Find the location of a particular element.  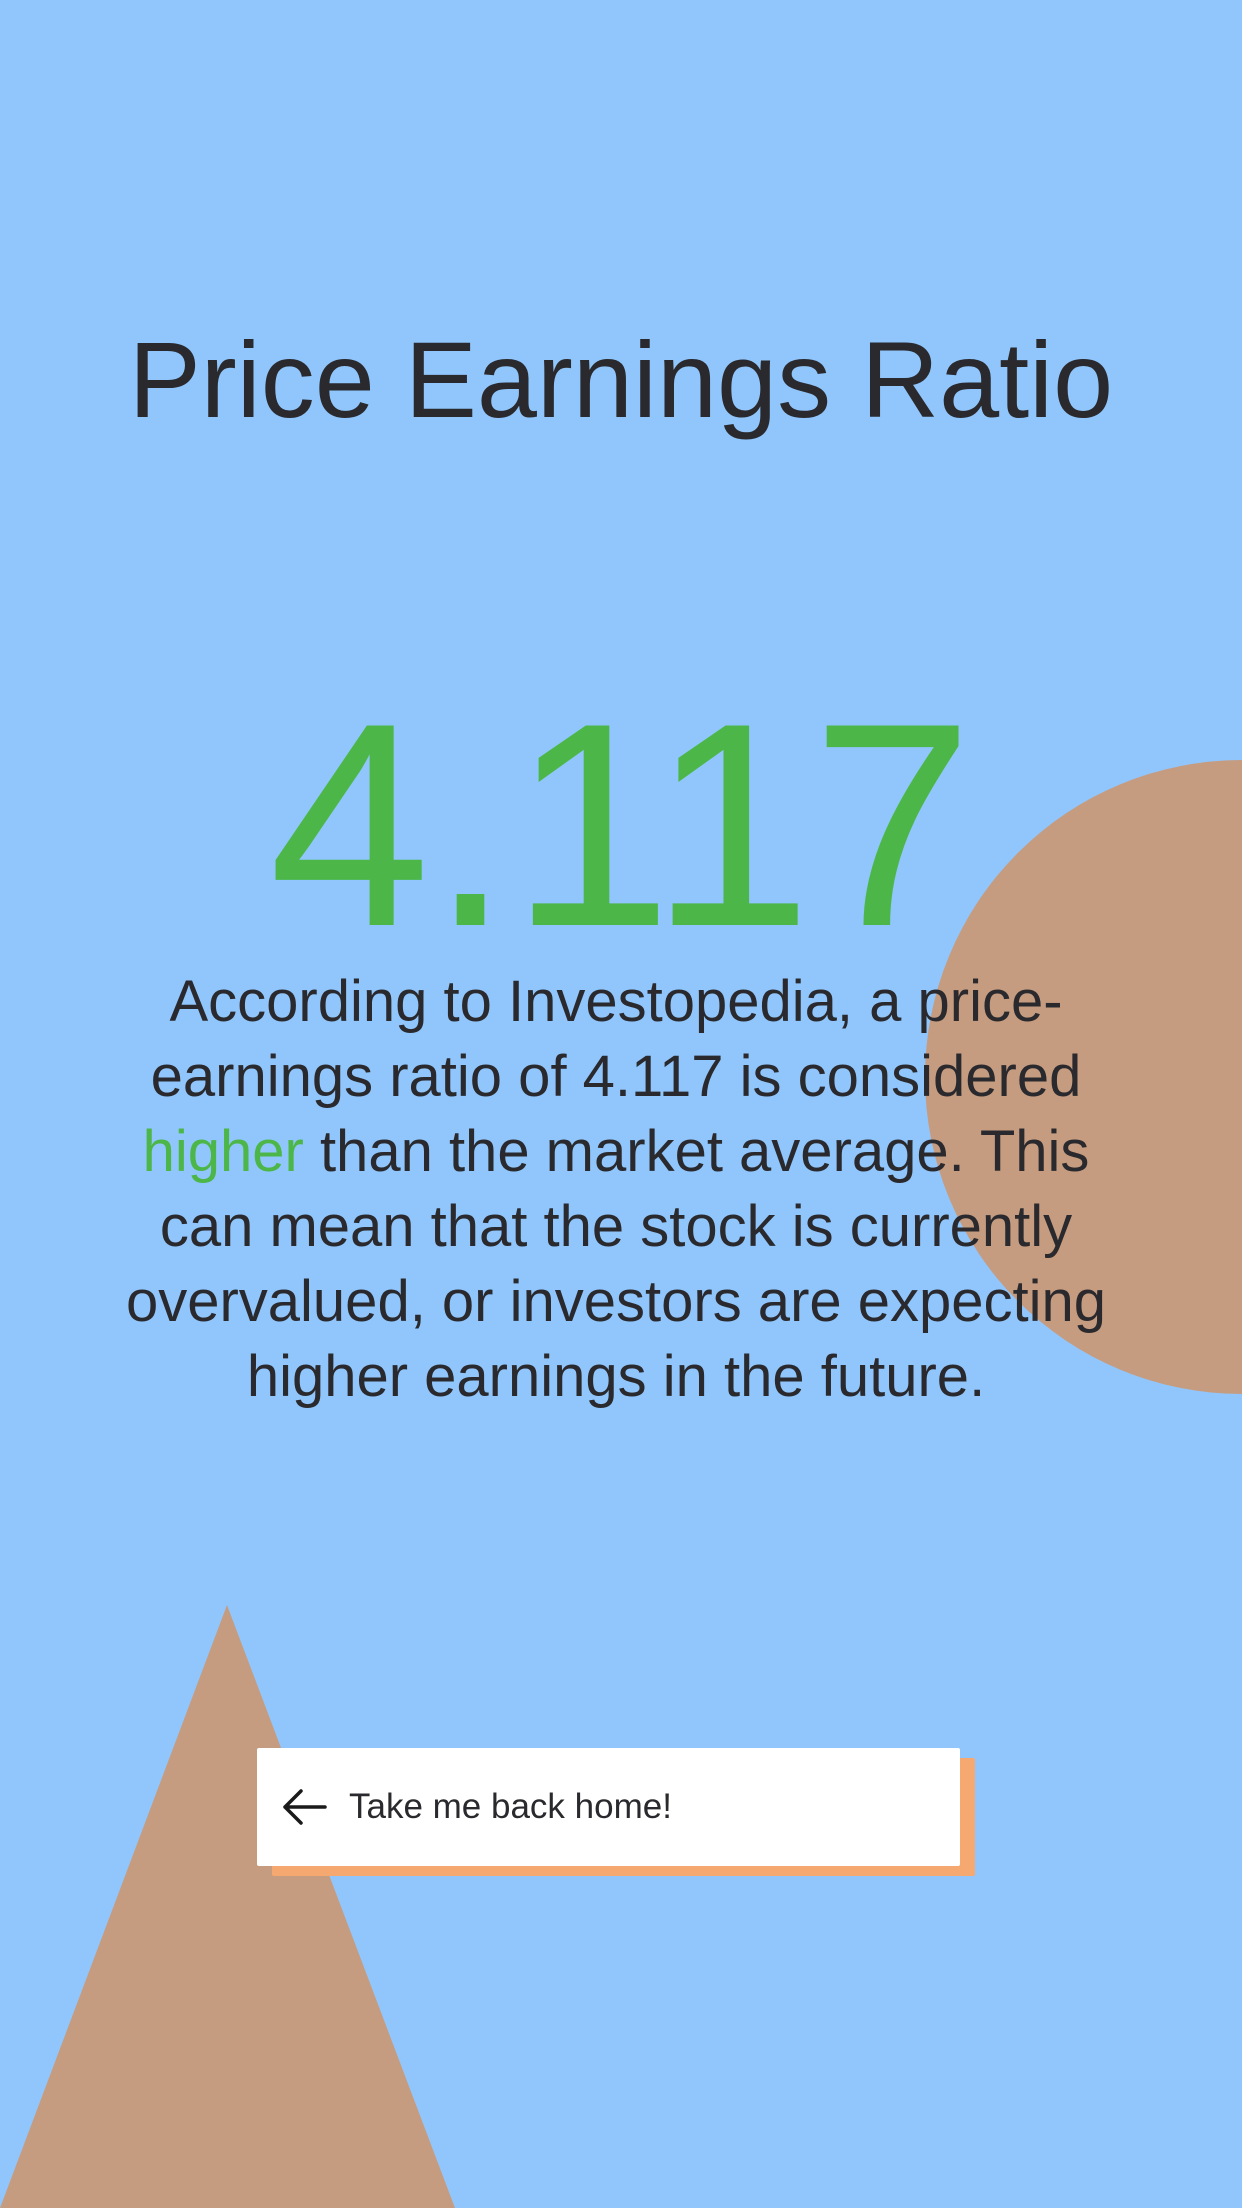

back-home-label: Take me back home! is located at coordinates (510, 1806).